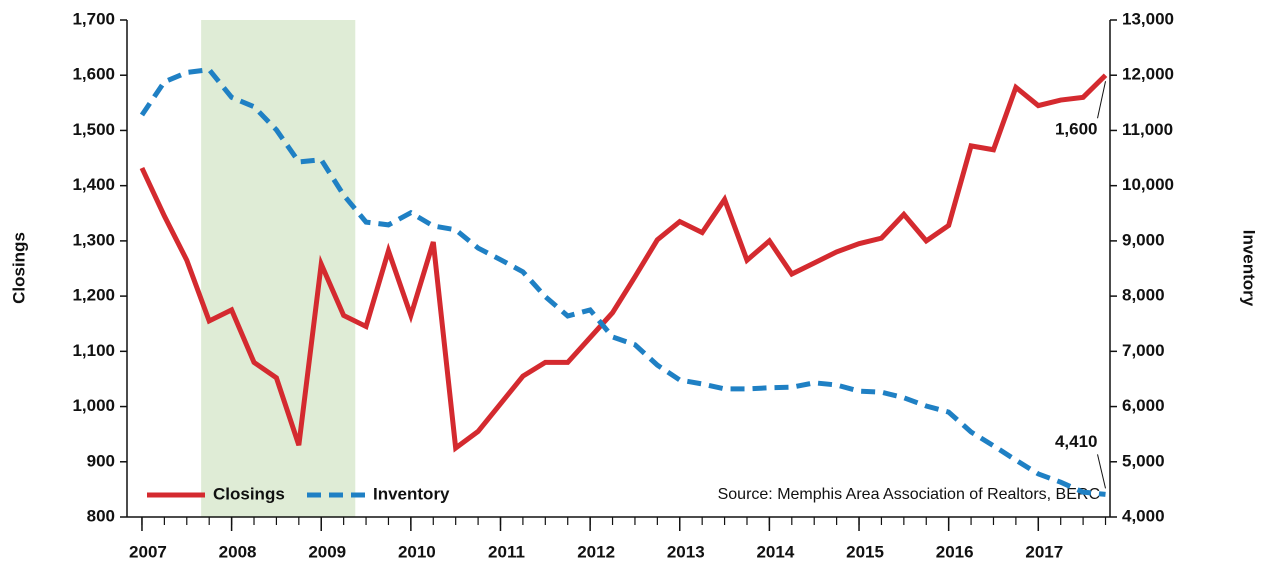 The image size is (1270, 569). What do you see at coordinates (93, 295) in the screenshot?
I see `y-tick-label: 1,200` at bounding box center [93, 295].